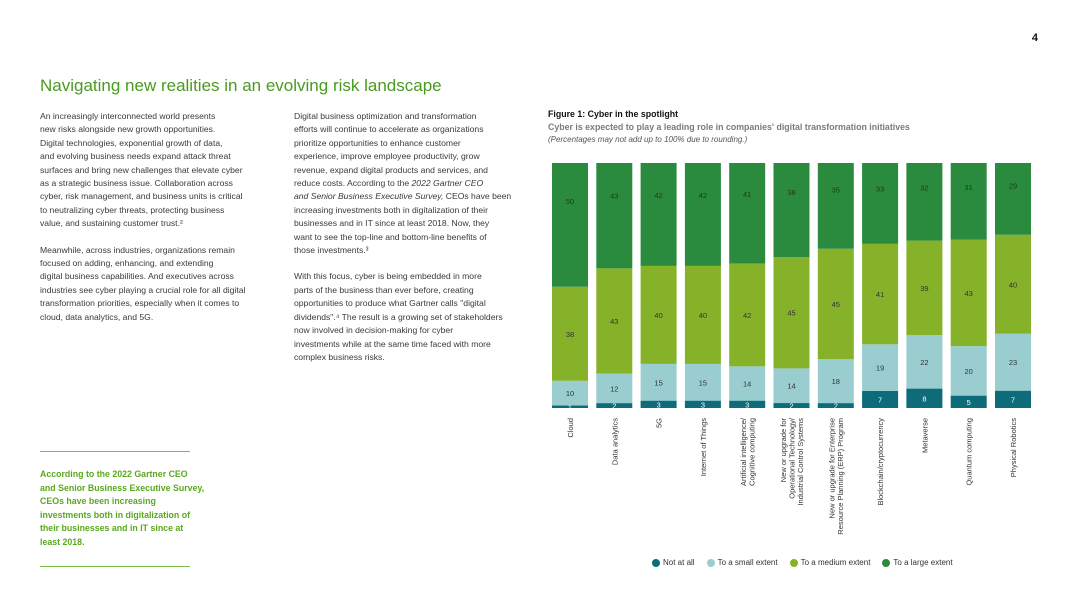 The image size is (1080, 608). Describe the element at coordinates (331, 250) in the screenshot. I see `paragraph-3-line: those investments.³` at that location.